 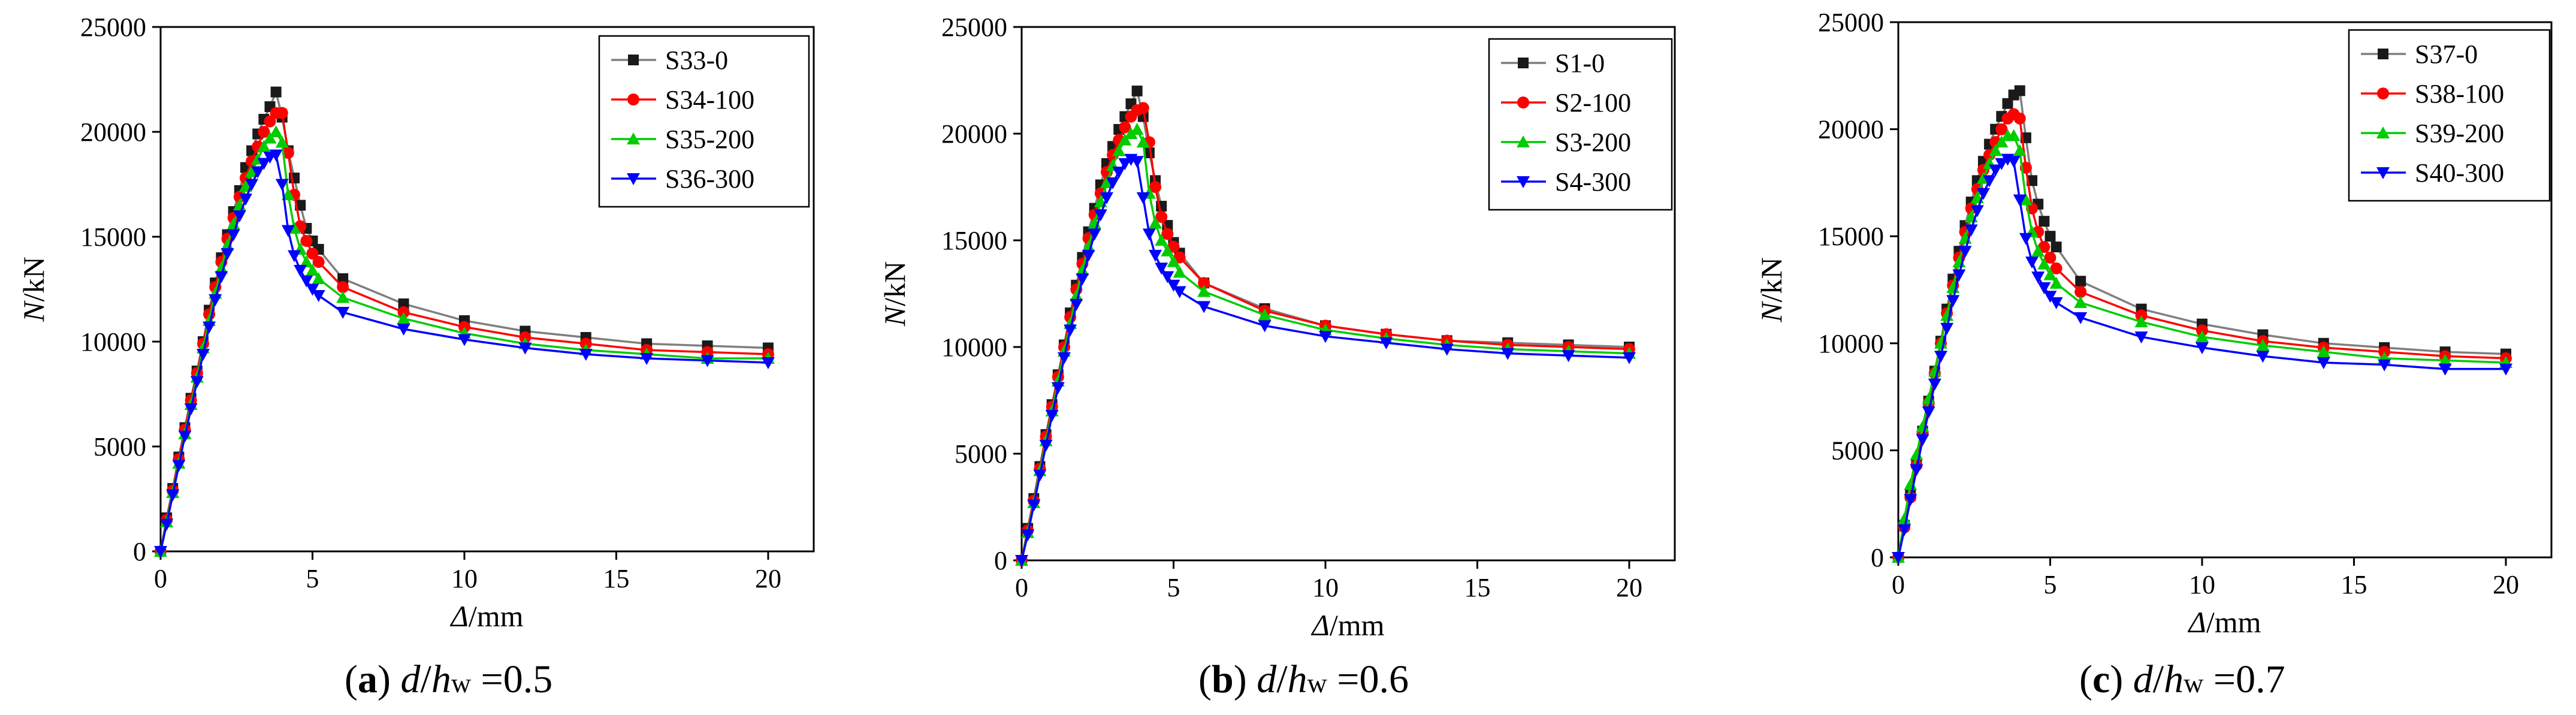 What do you see at coordinates (113, 27) in the screenshot?
I see `y-tick-label: 25000` at bounding box center [113, 27].